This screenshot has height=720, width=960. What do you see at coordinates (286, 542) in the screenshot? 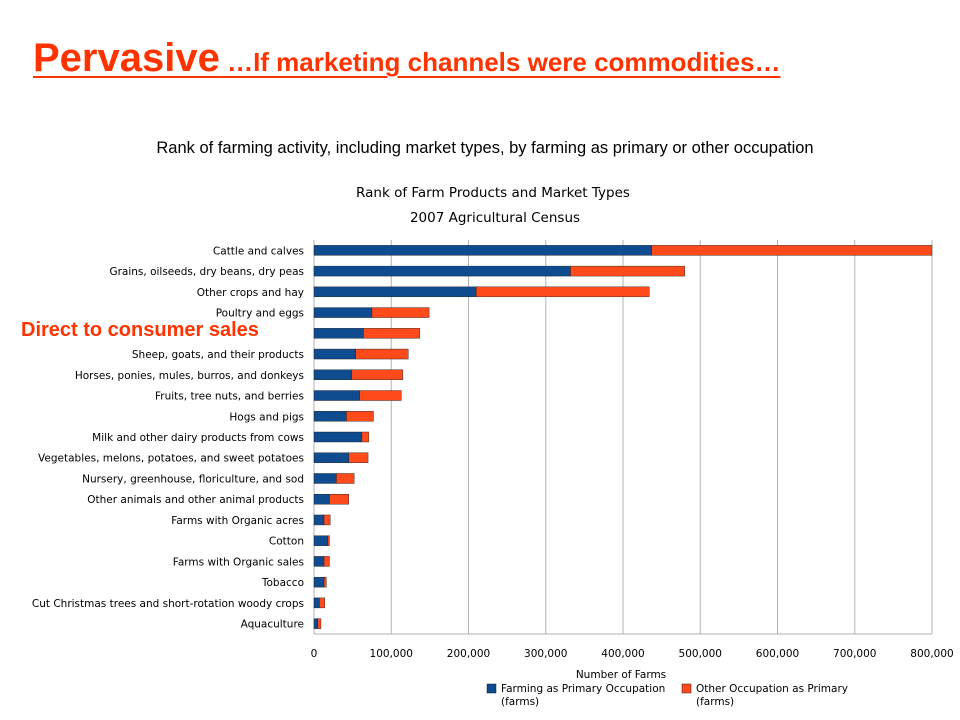
I see `category-label: Cotton` at bounding box center [286, 542].